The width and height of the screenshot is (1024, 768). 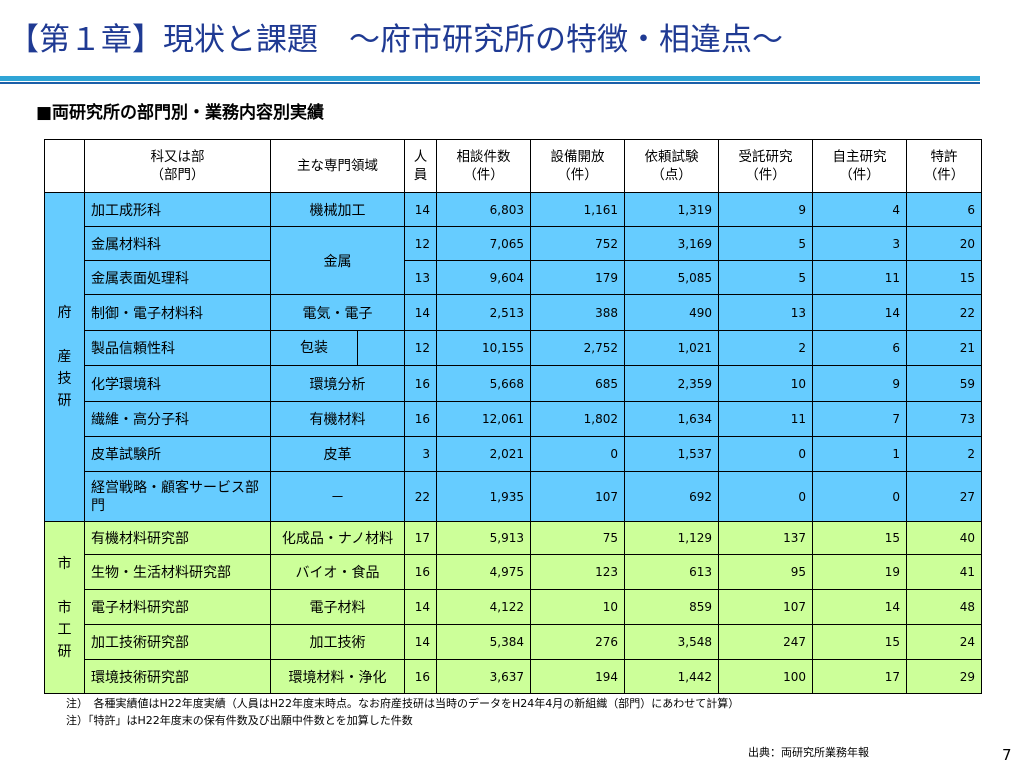 I want to click on own-cell: 1, so click(x=859, y=454).